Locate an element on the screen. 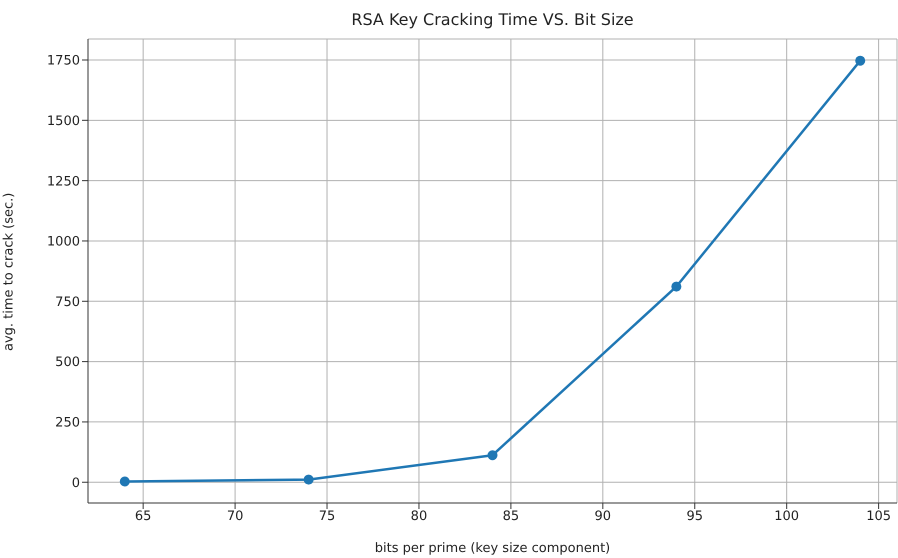 This screenshot has height=558, width=898. y-axis-title: avg. time to crack (sec.) is located at coordinates (9, 271).